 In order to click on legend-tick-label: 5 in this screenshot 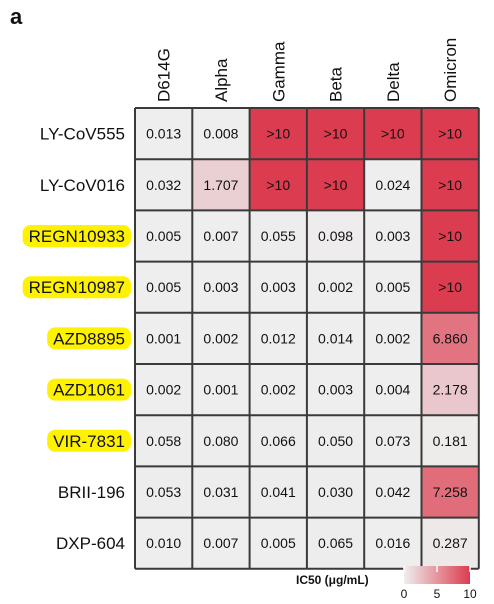, I will do `click(437, 594)`.